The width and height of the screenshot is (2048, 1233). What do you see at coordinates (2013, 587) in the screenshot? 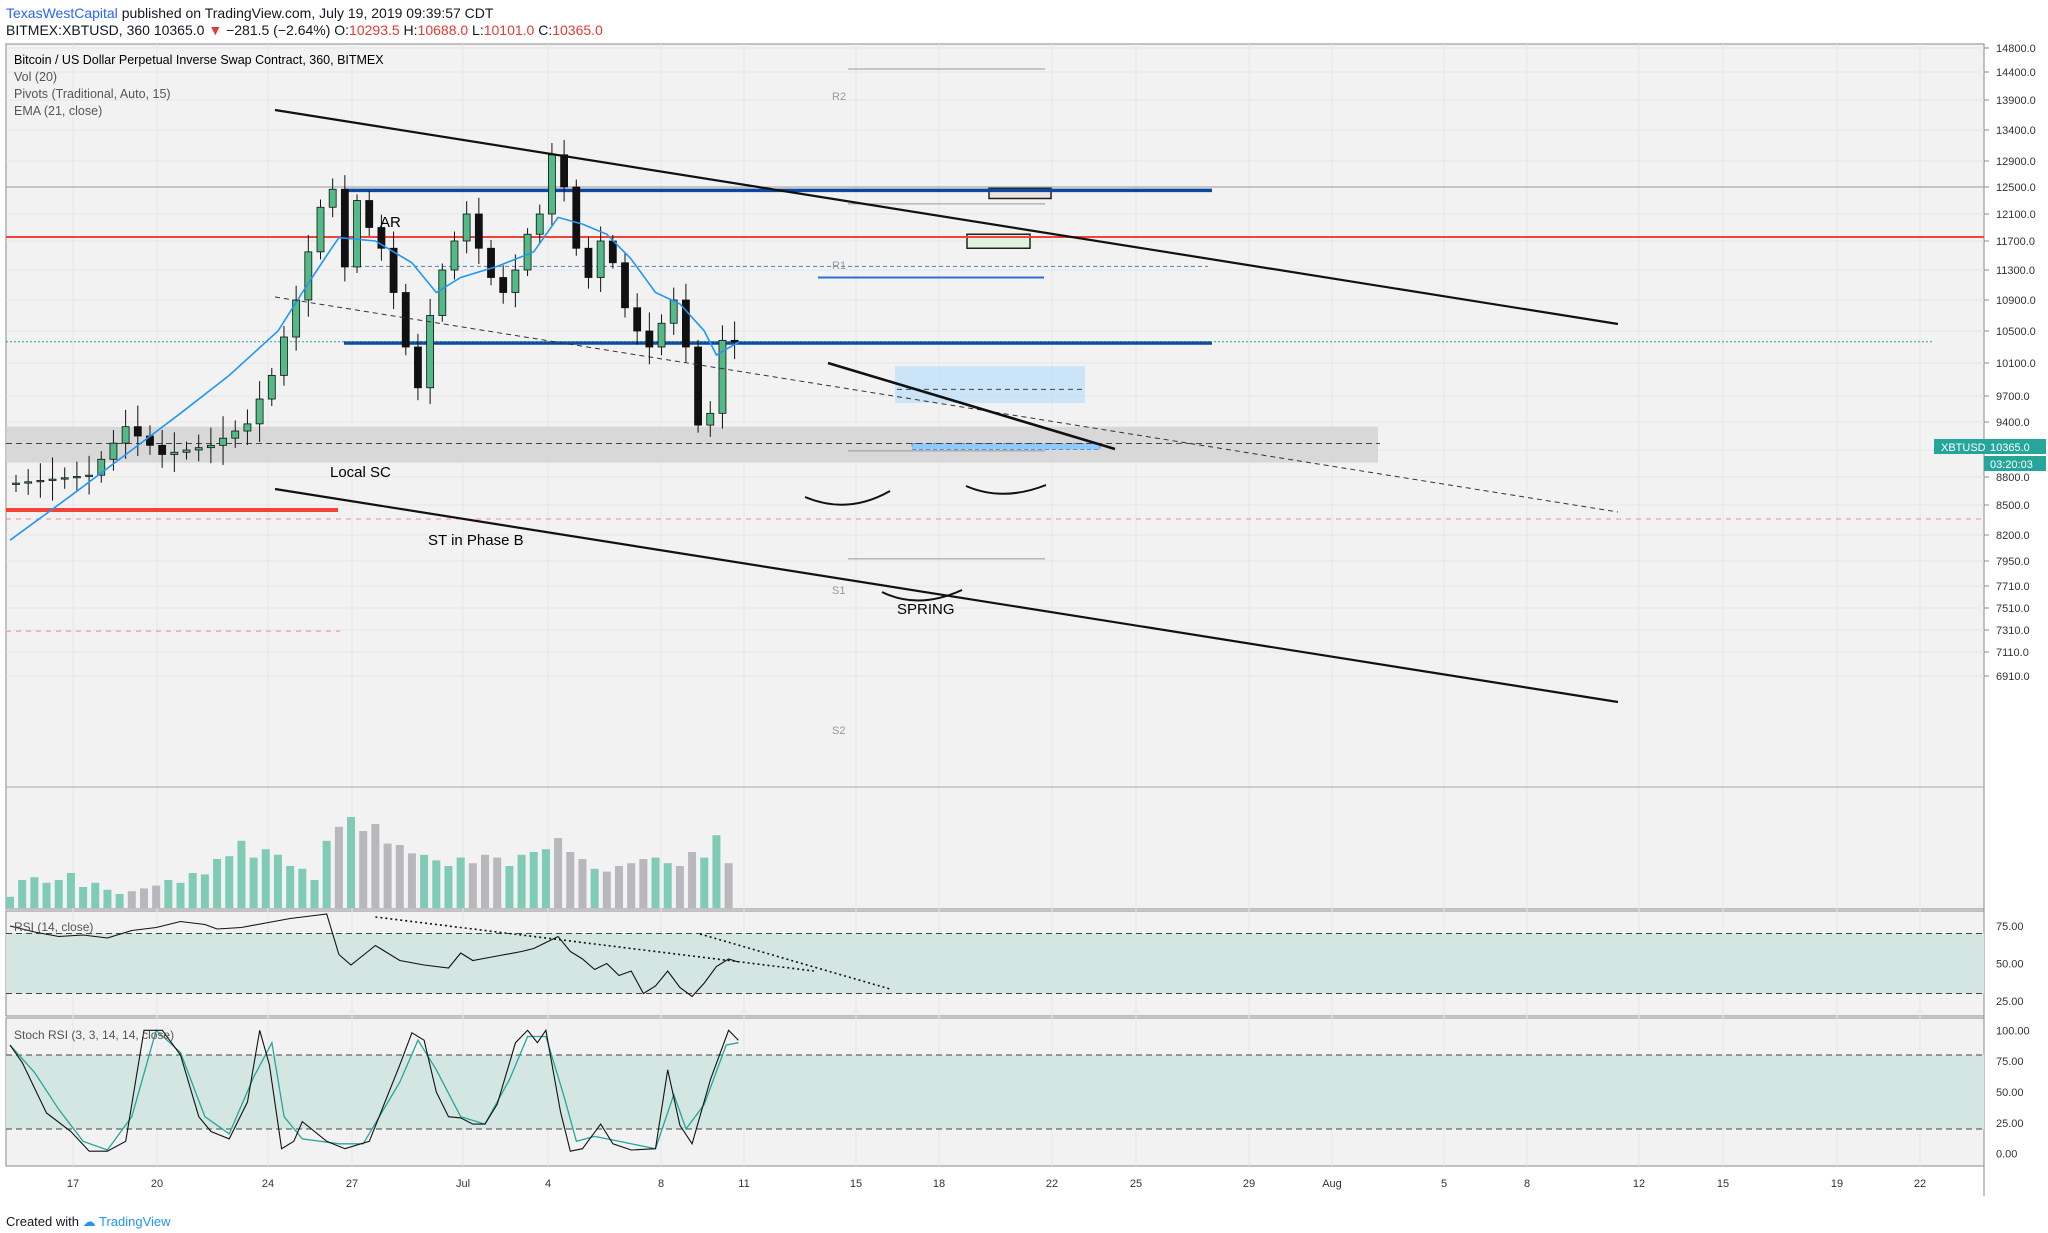
I see `price-tick-label: 7710.0` at bounding box center [2013, 587].